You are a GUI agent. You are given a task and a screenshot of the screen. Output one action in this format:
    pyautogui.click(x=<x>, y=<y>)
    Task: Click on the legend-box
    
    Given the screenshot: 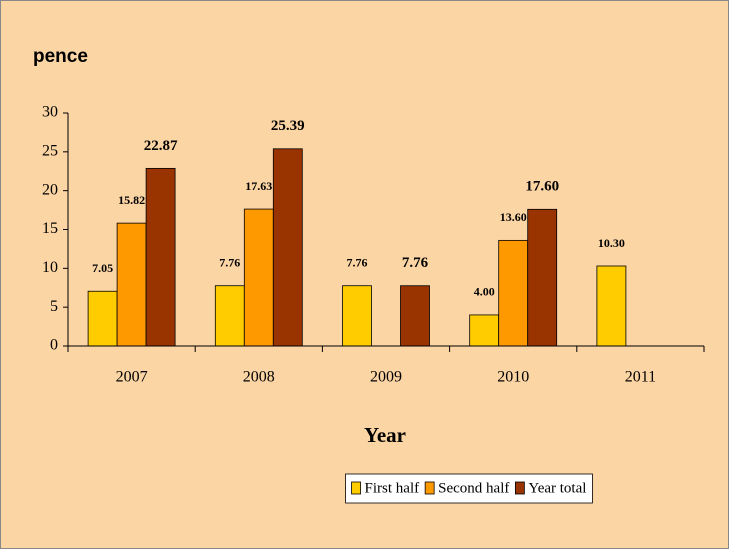 What is the action you would take?
    pyautogui.click(x=469, y=488)
    